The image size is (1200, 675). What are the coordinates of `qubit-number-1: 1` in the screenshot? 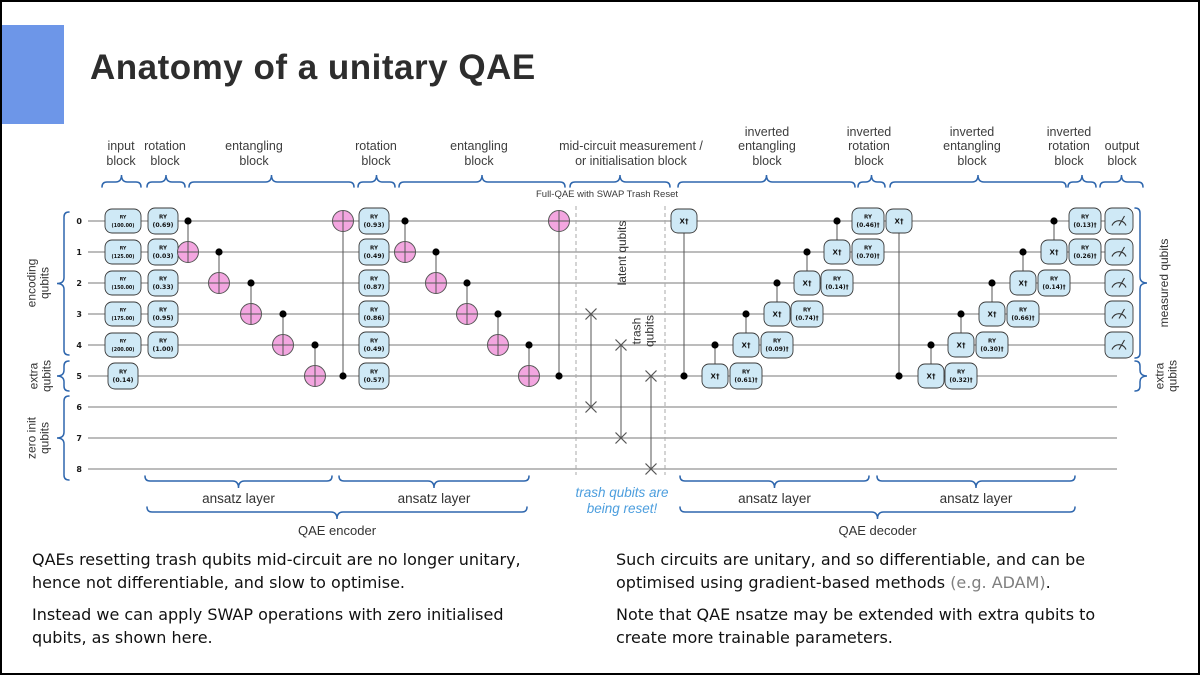 It's located at (79, 252).